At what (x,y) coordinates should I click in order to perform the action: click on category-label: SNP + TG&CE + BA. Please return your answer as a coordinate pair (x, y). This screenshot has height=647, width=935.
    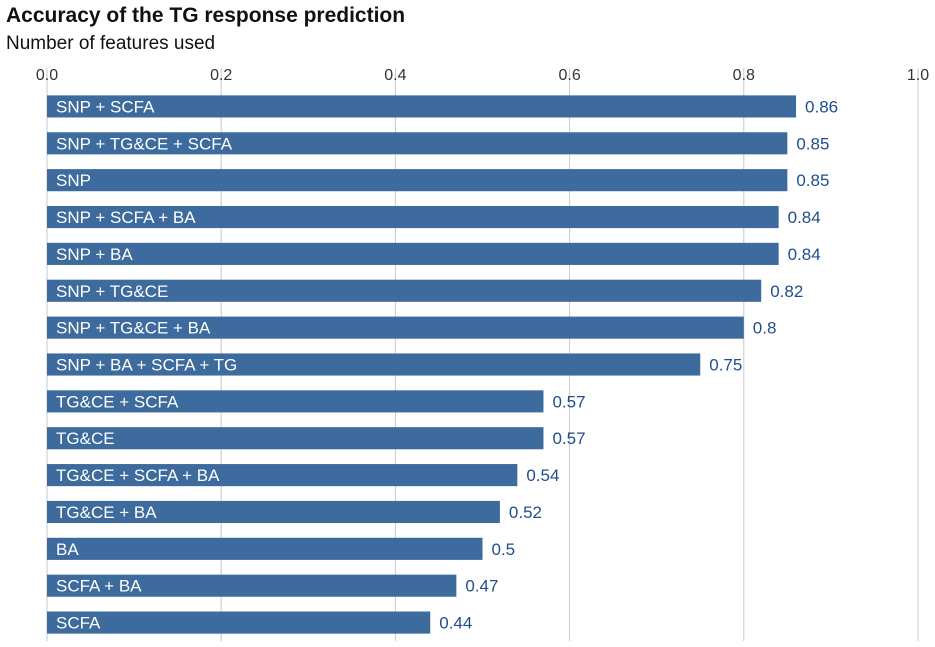
    Looking at the image, I should click on (133, 328).